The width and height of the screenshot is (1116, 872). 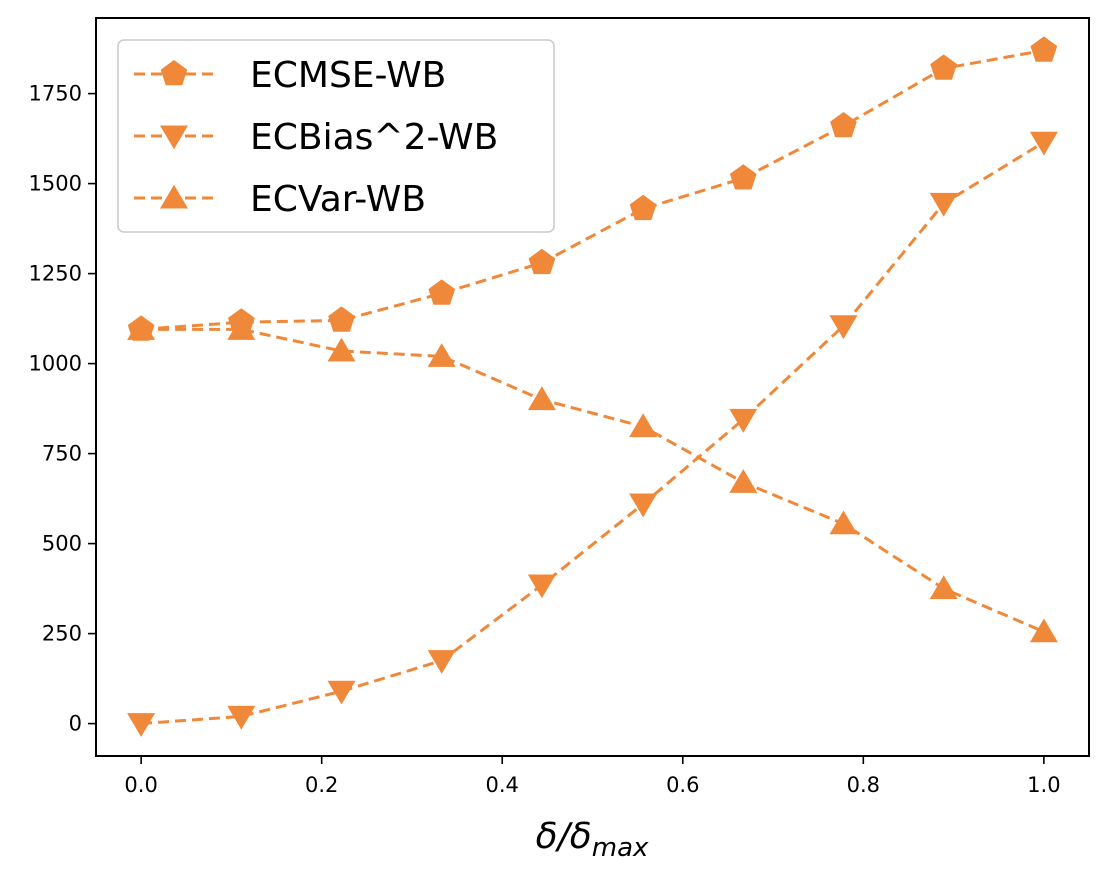 I want to click on x-axis-label: δ/δmax, so click(x=592, y=839).